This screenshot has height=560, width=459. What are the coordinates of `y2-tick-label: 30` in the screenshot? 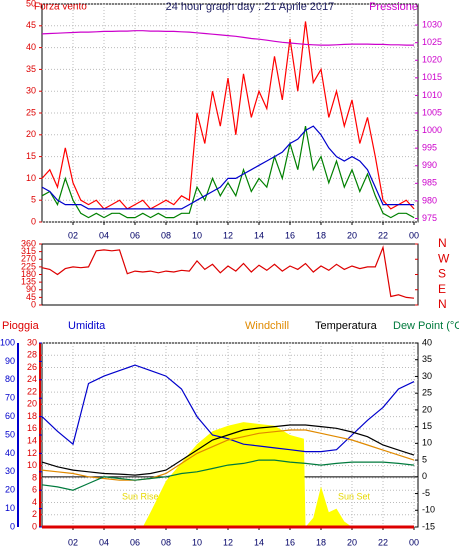 It's located at (427, 376).